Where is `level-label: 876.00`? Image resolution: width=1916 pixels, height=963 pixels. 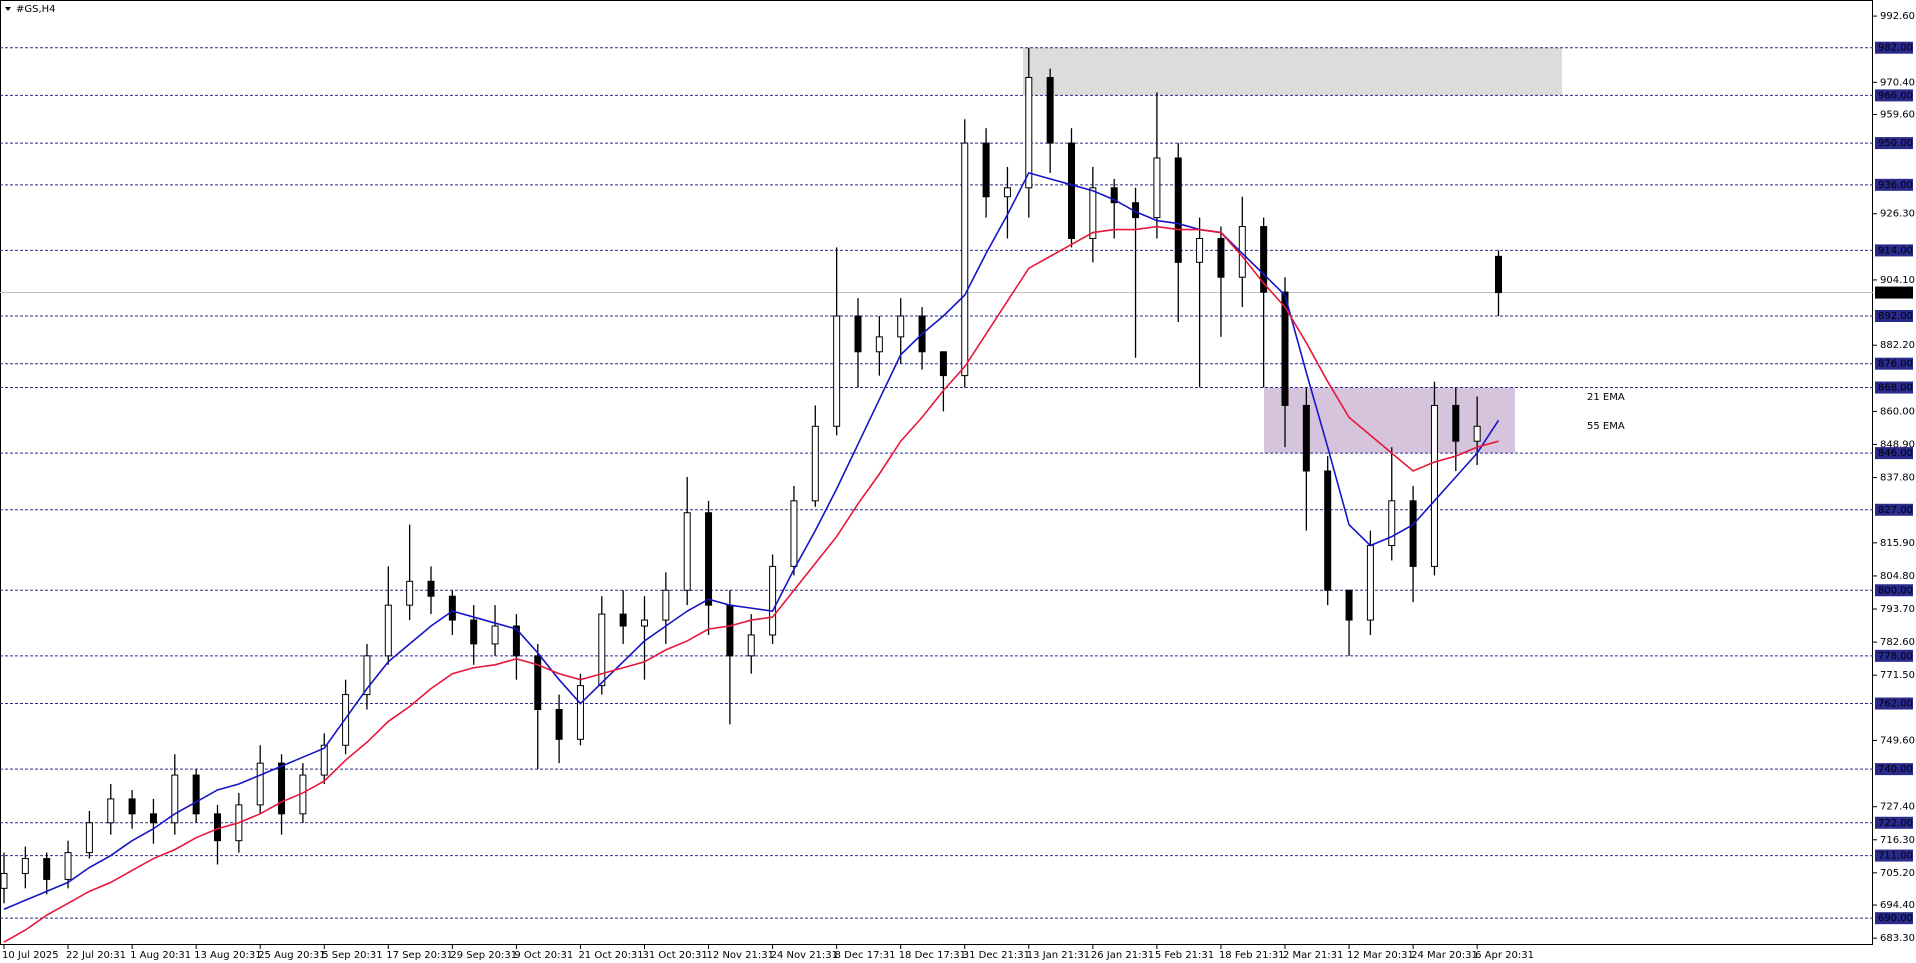 level-label: 876.00 is located at coordinates (1895, 364).